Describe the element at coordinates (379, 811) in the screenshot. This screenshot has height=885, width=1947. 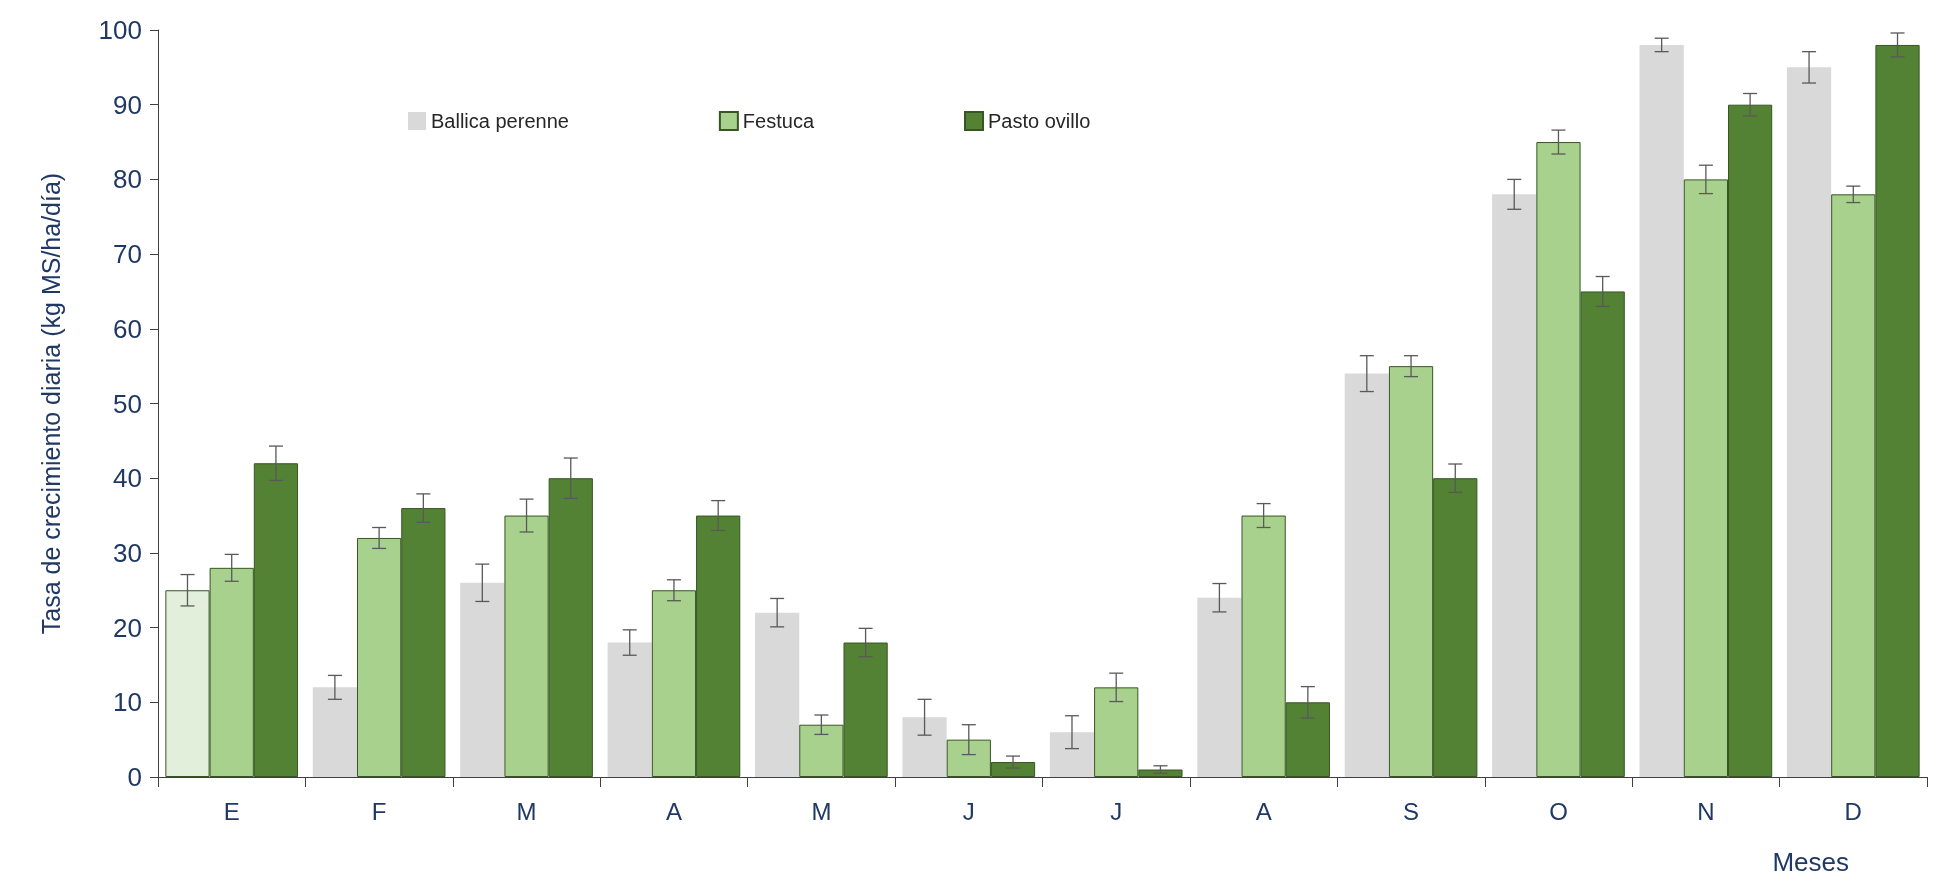
I see `x-tick-label: F` at that location.